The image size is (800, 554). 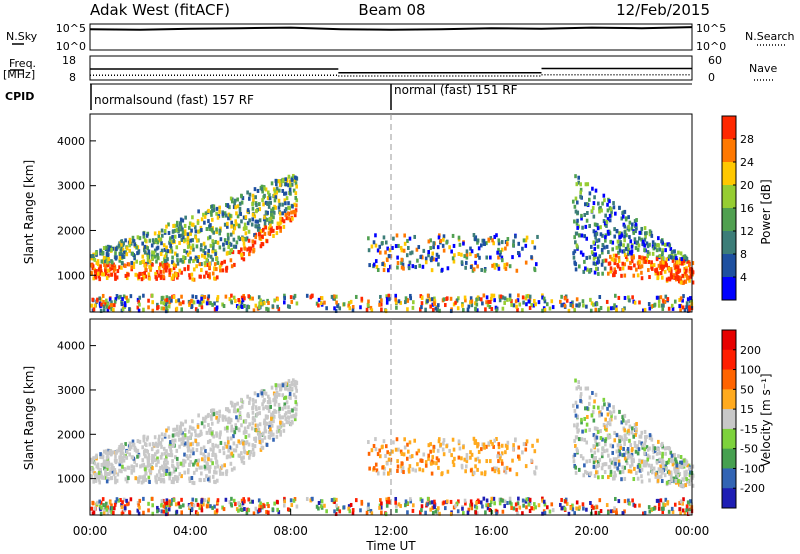 What do you see at coordinates (747, 409) in the screenshot?
I see `velocity-colorbar-tick-label-4: 15` at bounding box center [747, 409].